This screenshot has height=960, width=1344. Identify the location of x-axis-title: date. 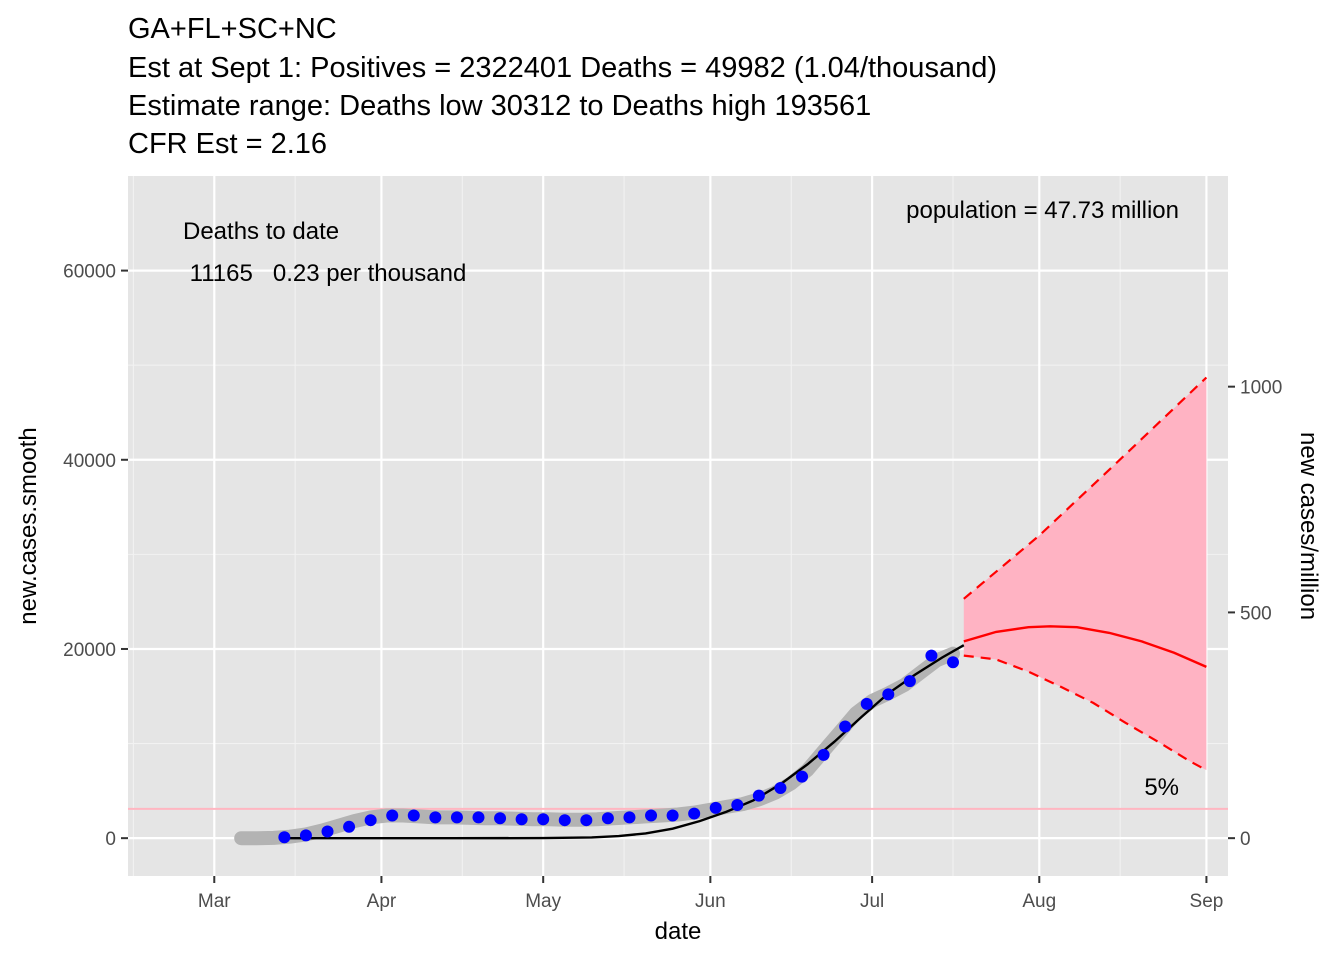
(678, 931).